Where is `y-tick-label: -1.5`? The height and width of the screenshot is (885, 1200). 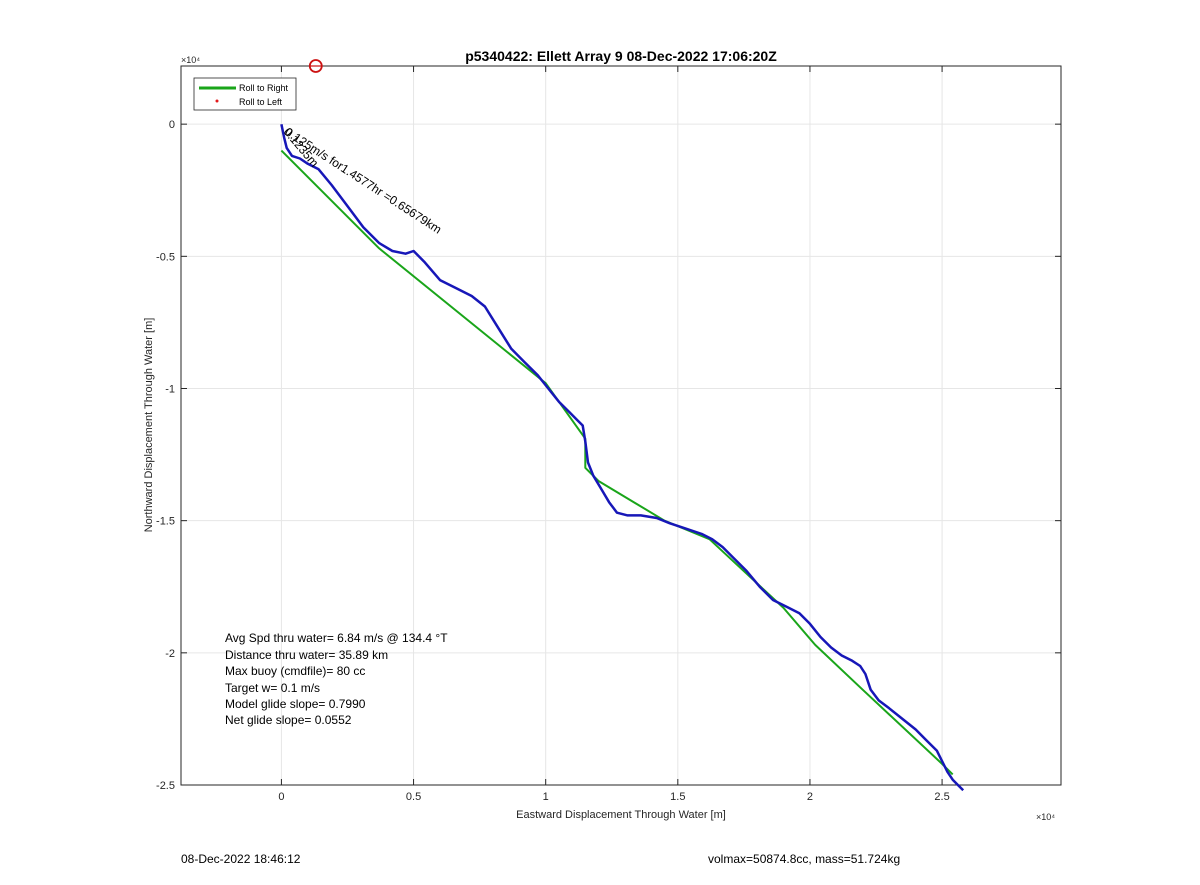 y-tick-label: -1.5 is located at coordinates (165, 522).